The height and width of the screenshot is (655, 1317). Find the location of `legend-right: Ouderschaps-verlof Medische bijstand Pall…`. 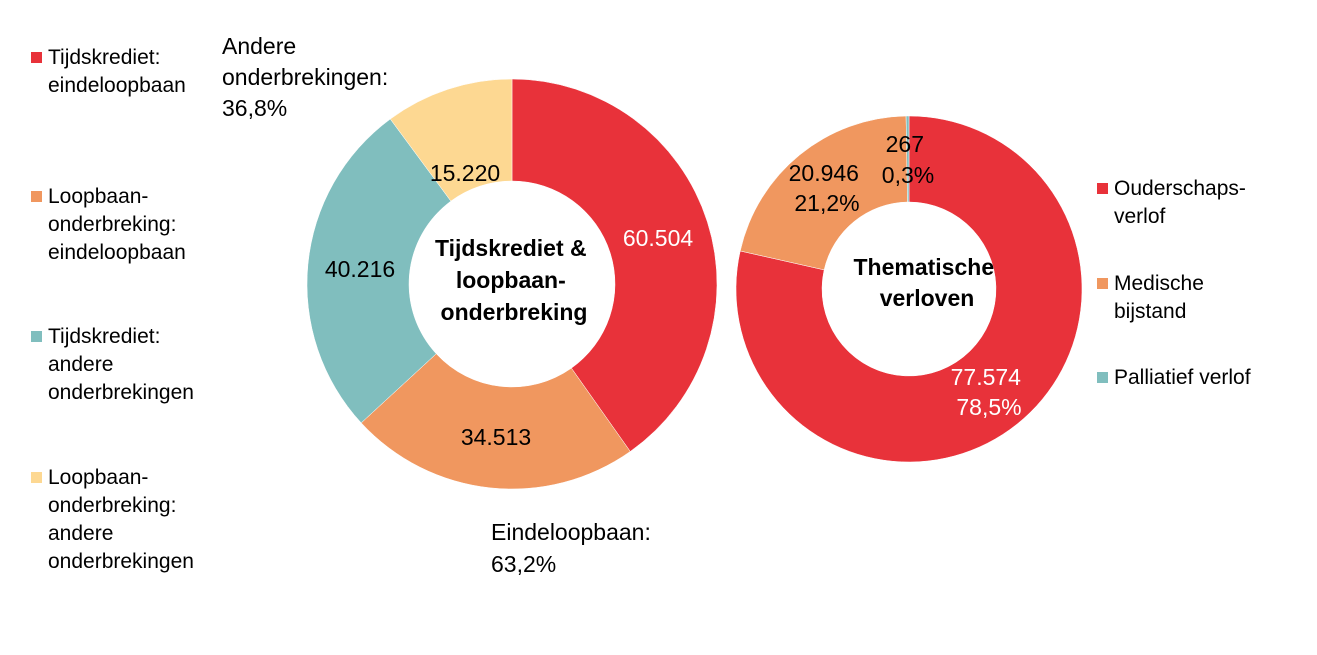

legend-right: Ouderschaps-verlof Medische bijstand Pall… is located at coordinates (1174, 283).